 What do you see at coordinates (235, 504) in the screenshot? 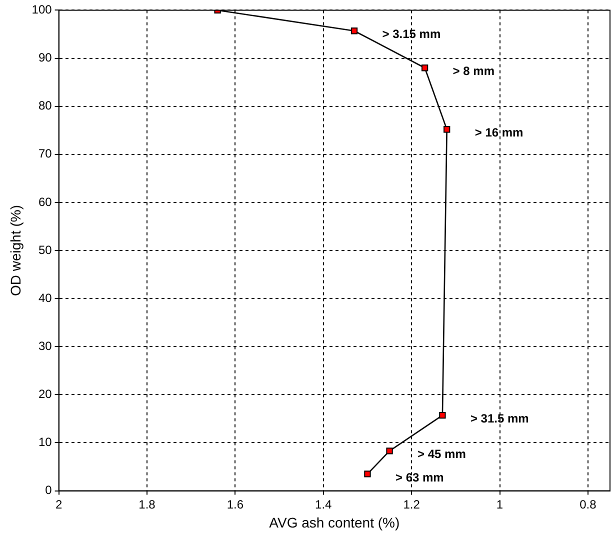
I see `x-tick-label: 1.6` at bounding box center [235, 504].